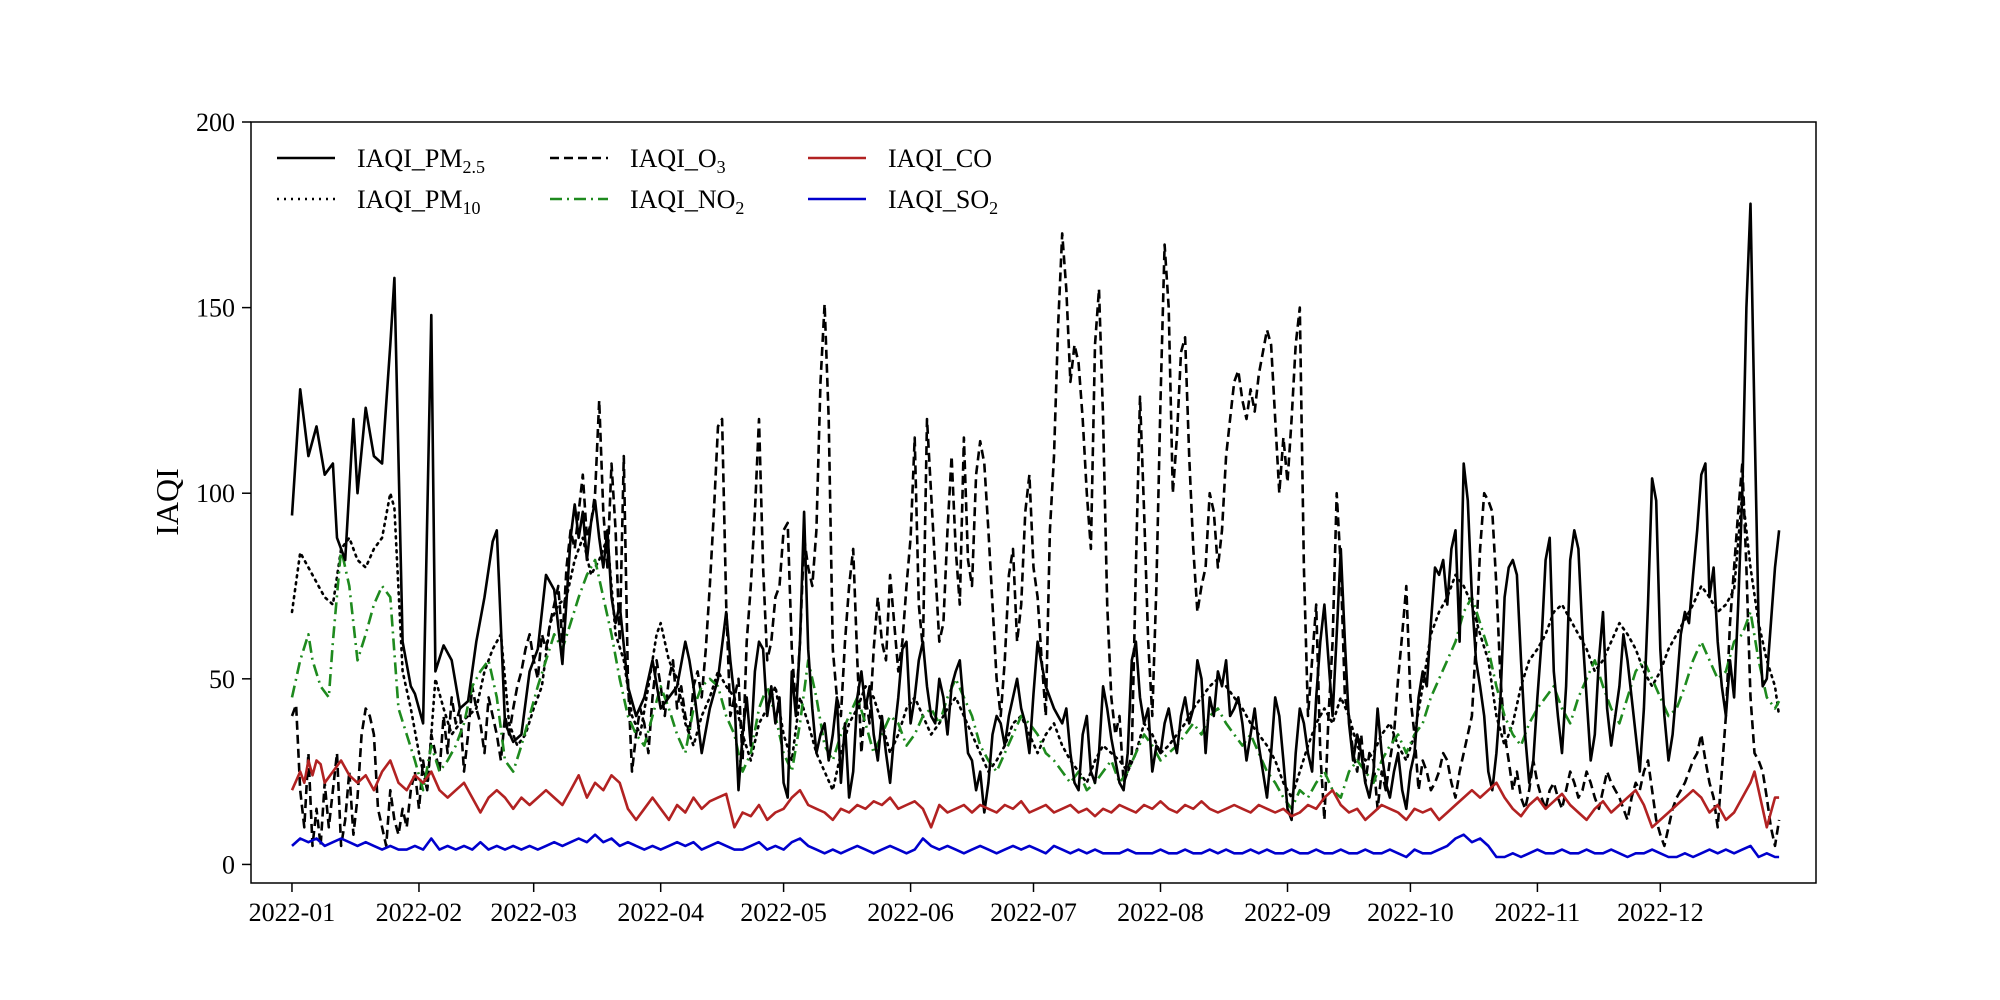  What do you see at coordinates (783, 912) in the screenshot?
I see `x-tick-label: 2022-05` at bounding box center [783, 912].